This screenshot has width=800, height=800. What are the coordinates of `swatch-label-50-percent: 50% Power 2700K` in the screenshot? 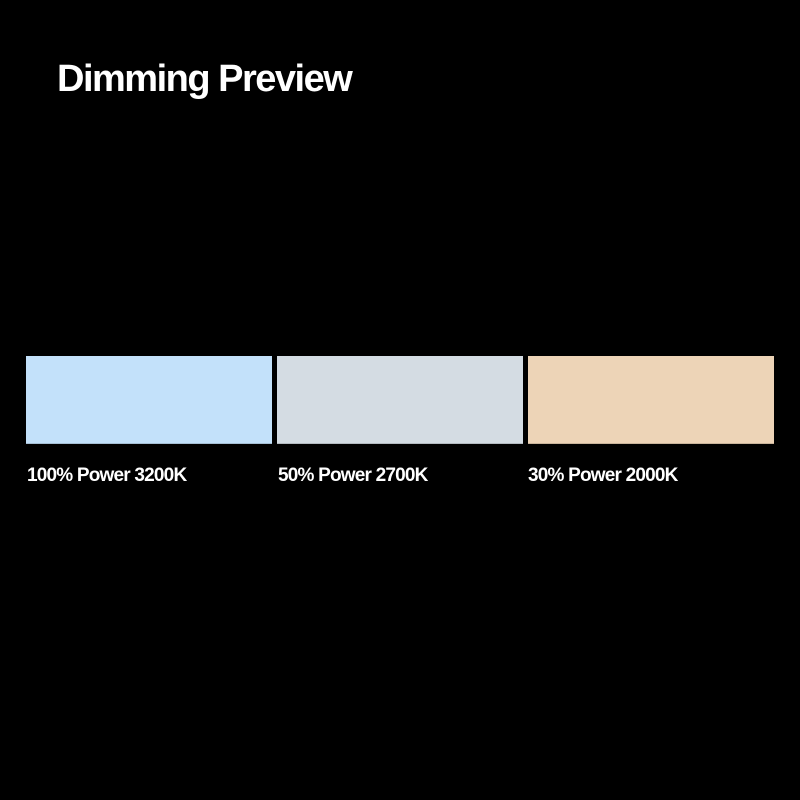 It's located at (353, 475).